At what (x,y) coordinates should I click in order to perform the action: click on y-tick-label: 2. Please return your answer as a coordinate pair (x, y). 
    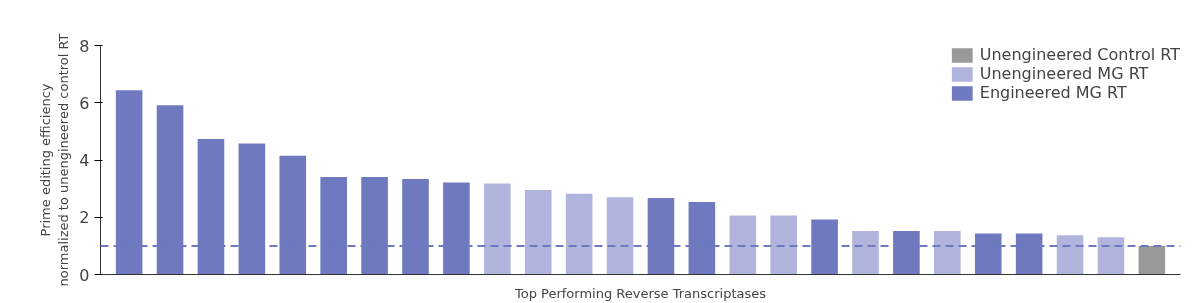
    Looking at the image, I should click on (84, 218).